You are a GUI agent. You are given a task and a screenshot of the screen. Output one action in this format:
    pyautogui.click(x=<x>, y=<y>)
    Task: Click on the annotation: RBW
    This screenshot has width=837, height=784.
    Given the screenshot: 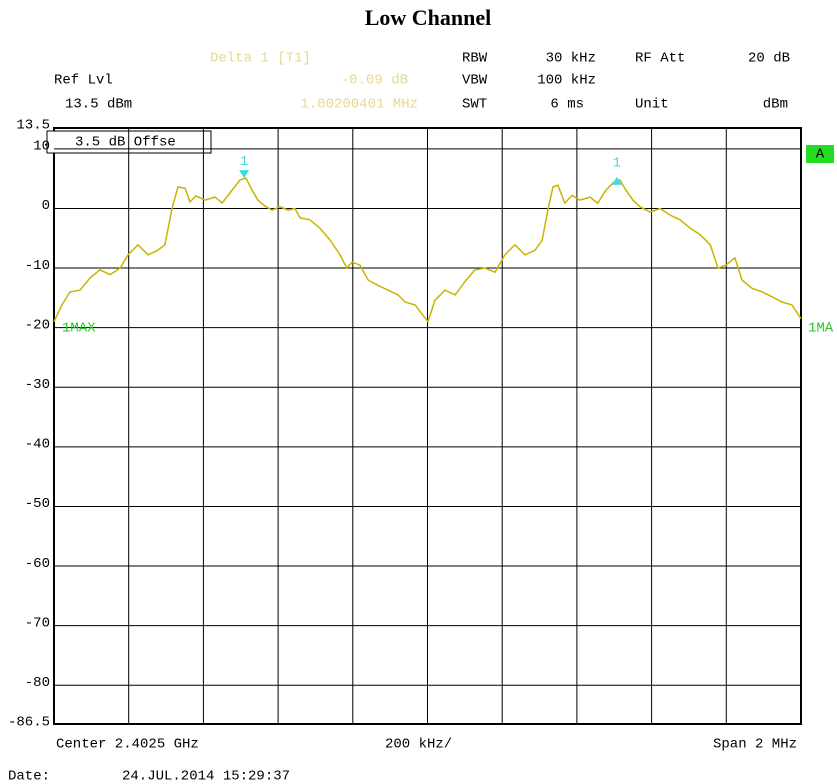 What is the action you would take?
    pyautogui.click(x=475, y=59)
    